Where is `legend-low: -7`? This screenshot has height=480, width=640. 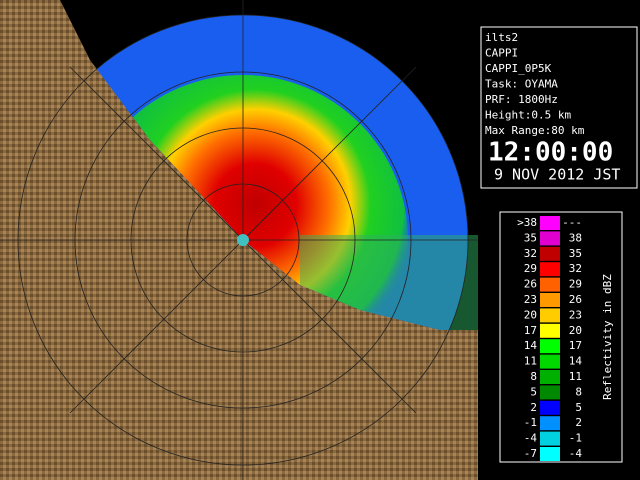 legend-low: -7 is located at coordinates (530, 453).